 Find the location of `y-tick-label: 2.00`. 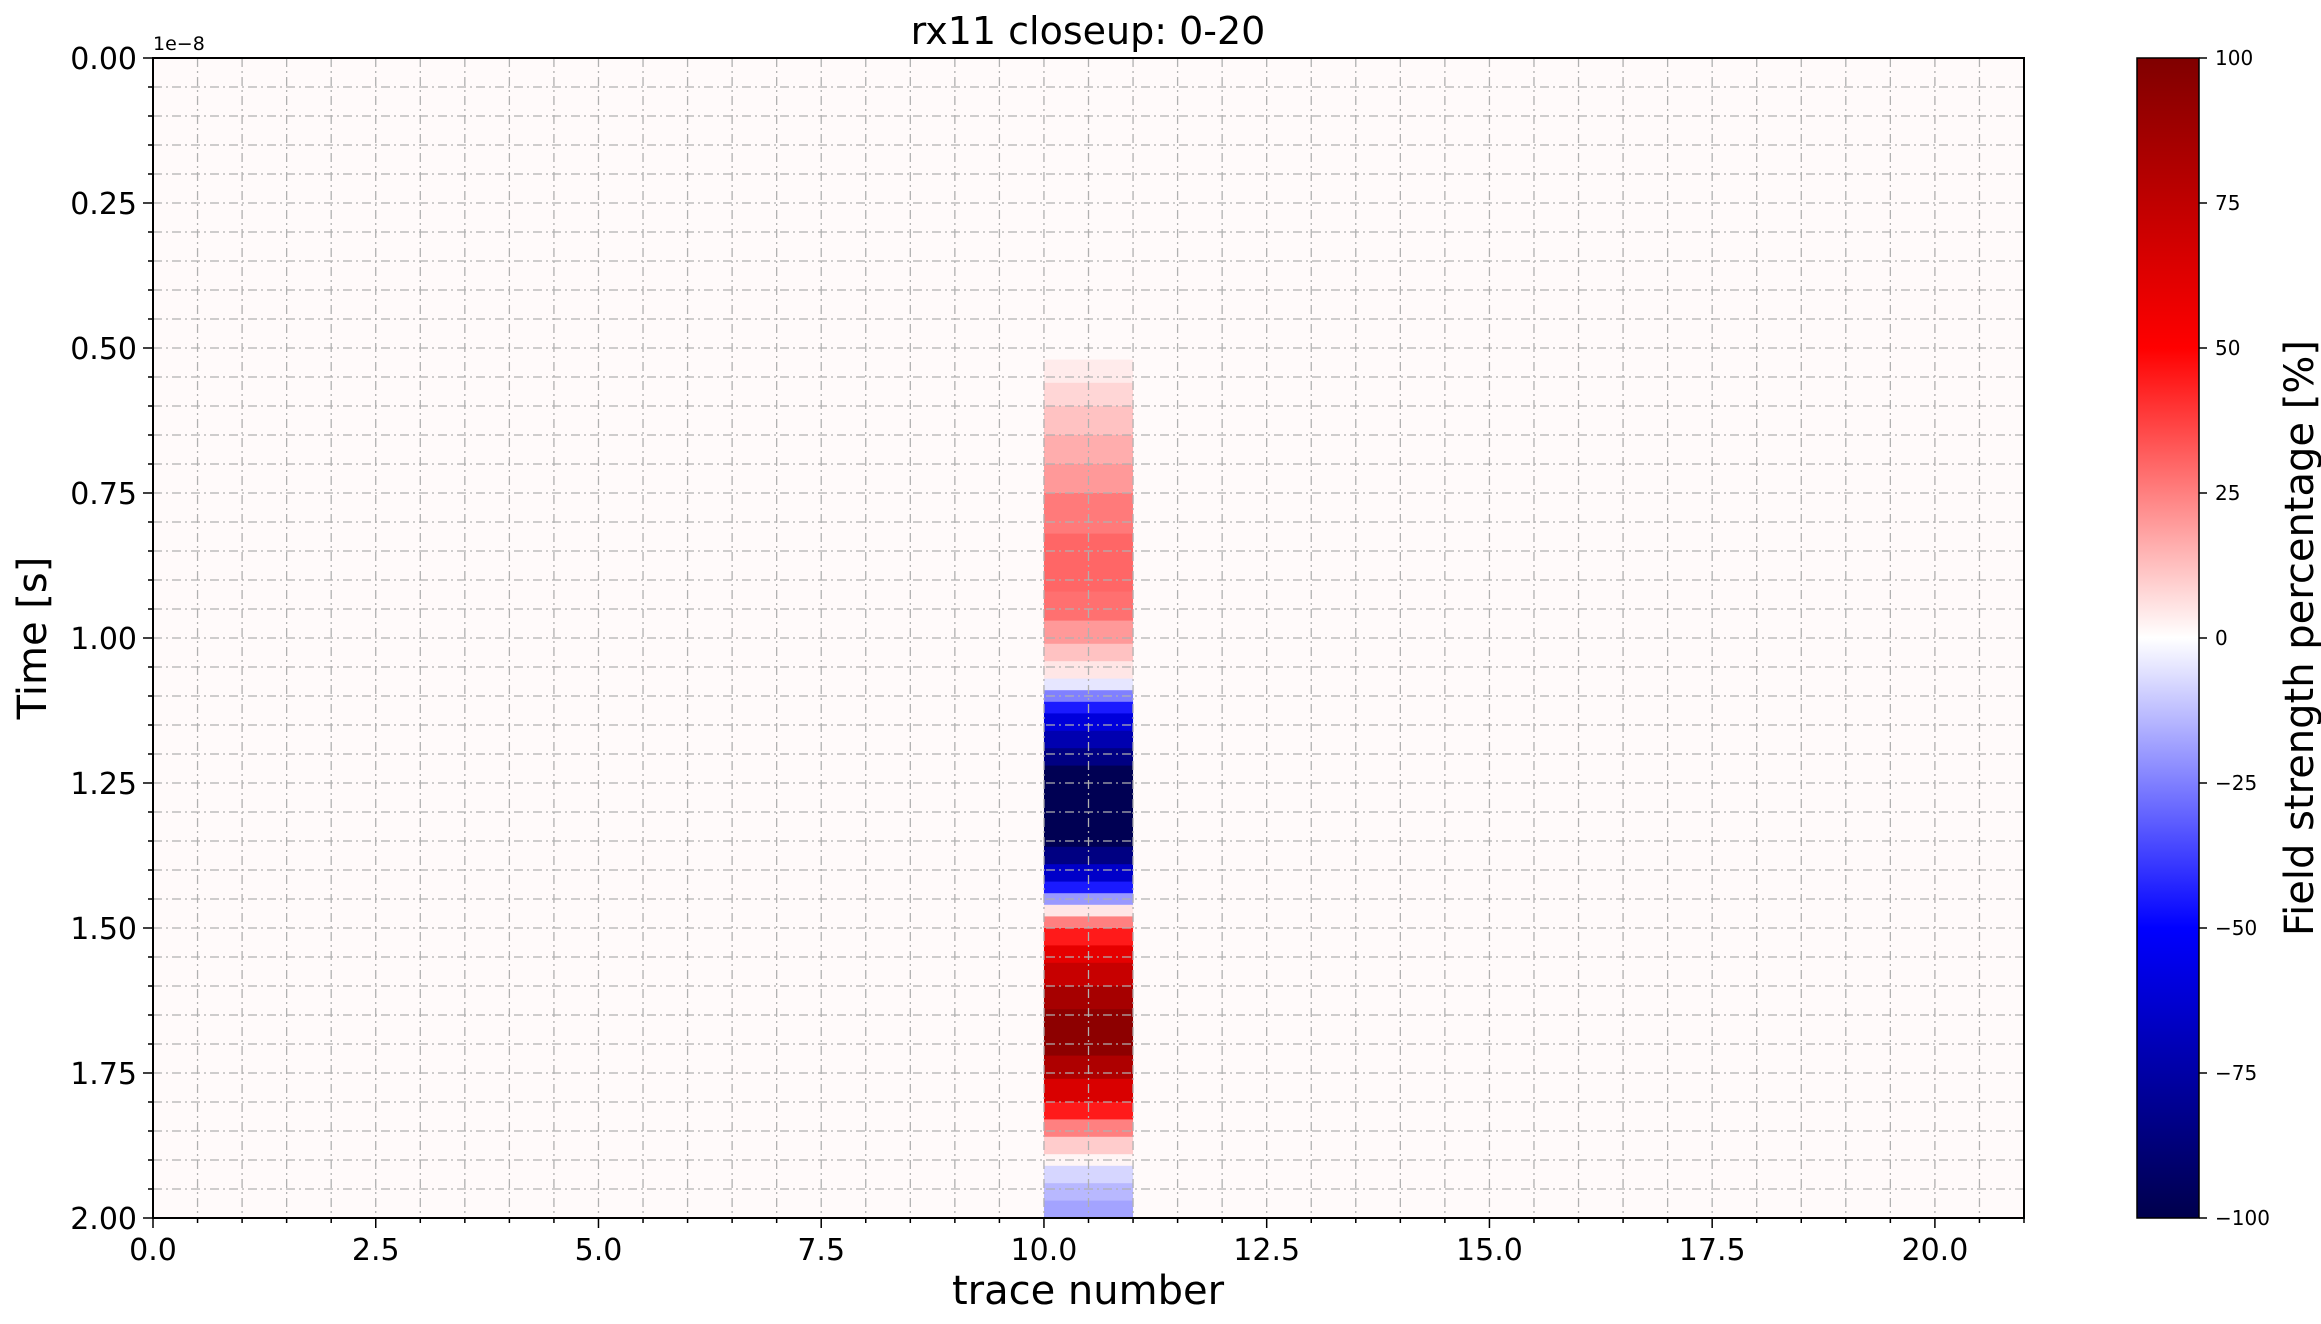

y-tick-label: 2.00 is located at coordinates (103, 1219).